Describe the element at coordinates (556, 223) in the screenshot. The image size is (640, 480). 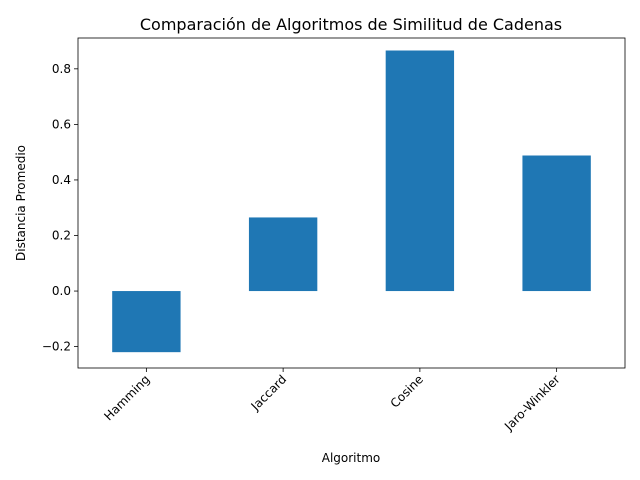
I see `bar-jaro-winkler` at that location.